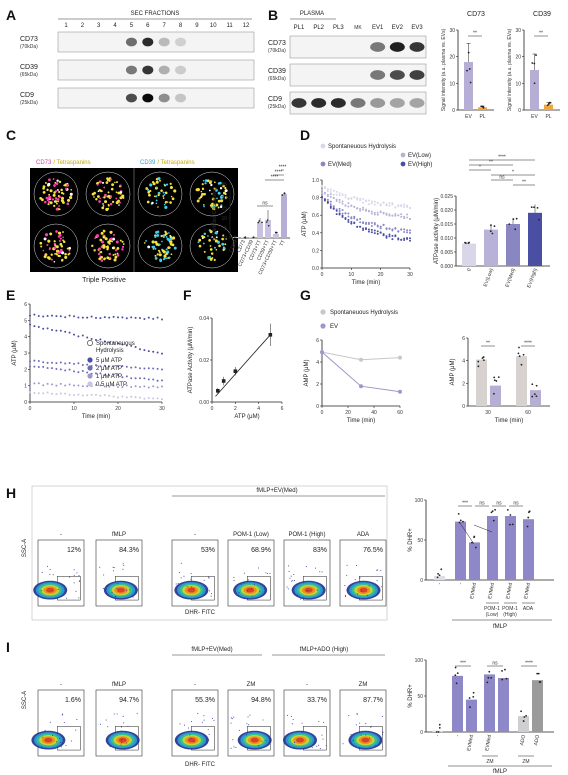 This screenshot has width=568, height=775. What do you see at coordinates (10, 295) in the screenshot?
I see `panel-e-letter: E` at bounding box center [10, 295].